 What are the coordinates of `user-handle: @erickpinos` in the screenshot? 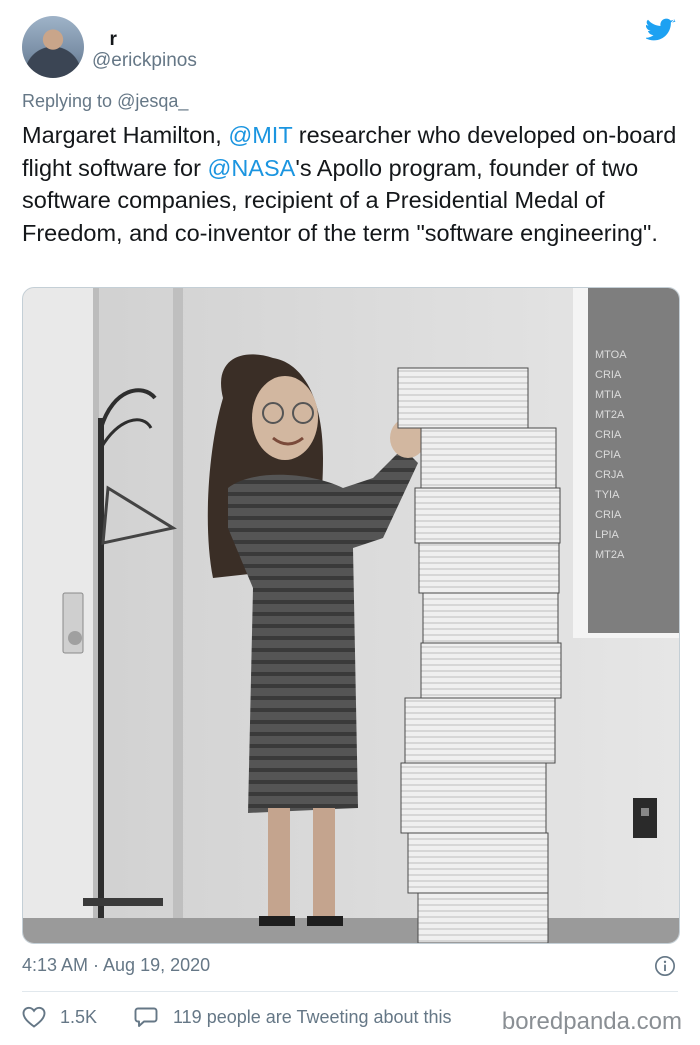 It's located at (144, 60).